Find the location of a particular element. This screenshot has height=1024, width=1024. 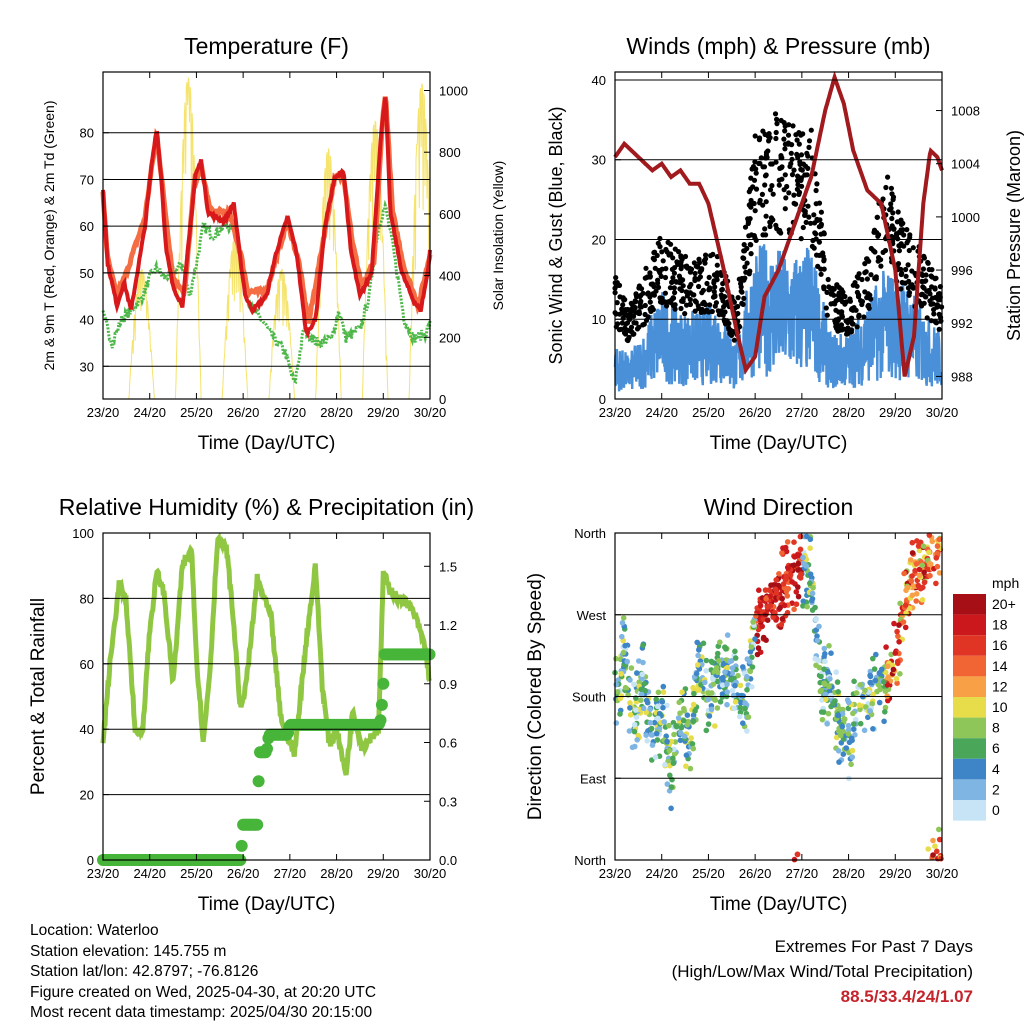

y2-tick-label: 1004 is located at coordinates (965, 164).